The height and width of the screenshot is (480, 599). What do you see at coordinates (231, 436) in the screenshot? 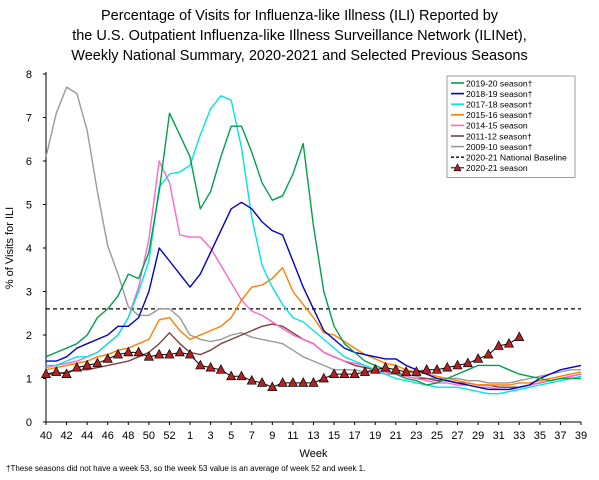
I see `x-tick-label: 5` at bounding box center [231, 436].